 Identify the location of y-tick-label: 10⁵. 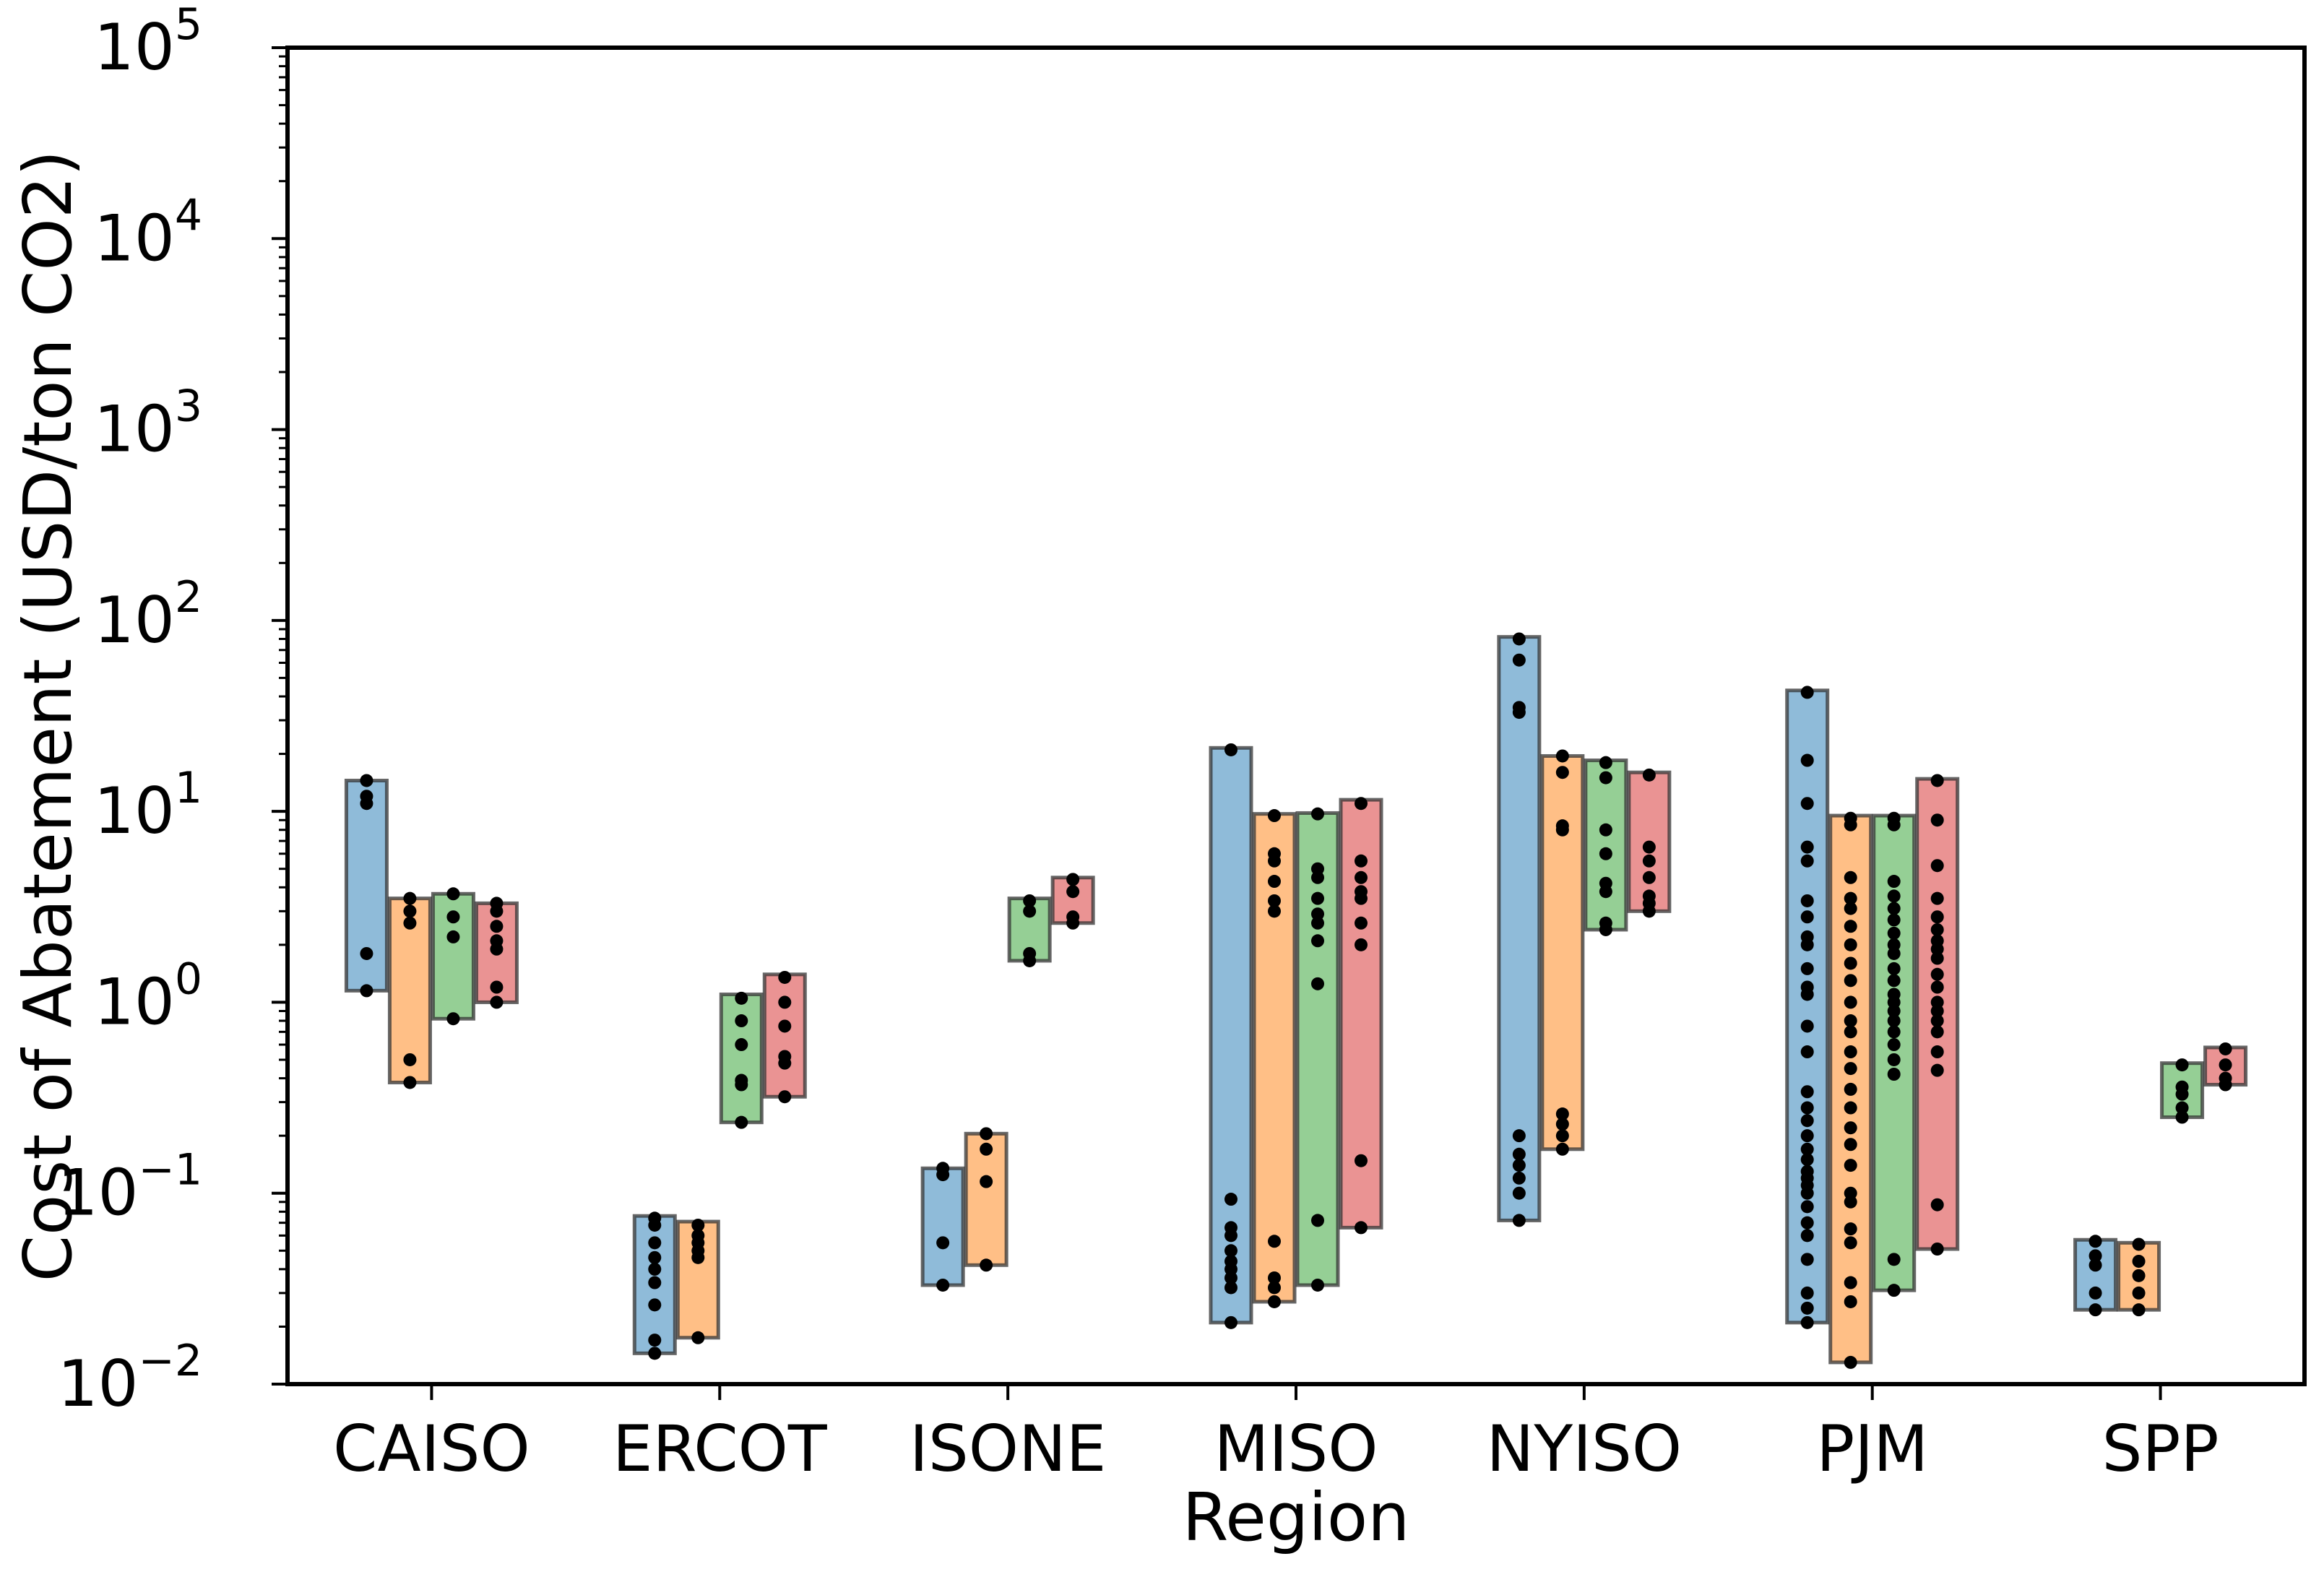
(148, 42).